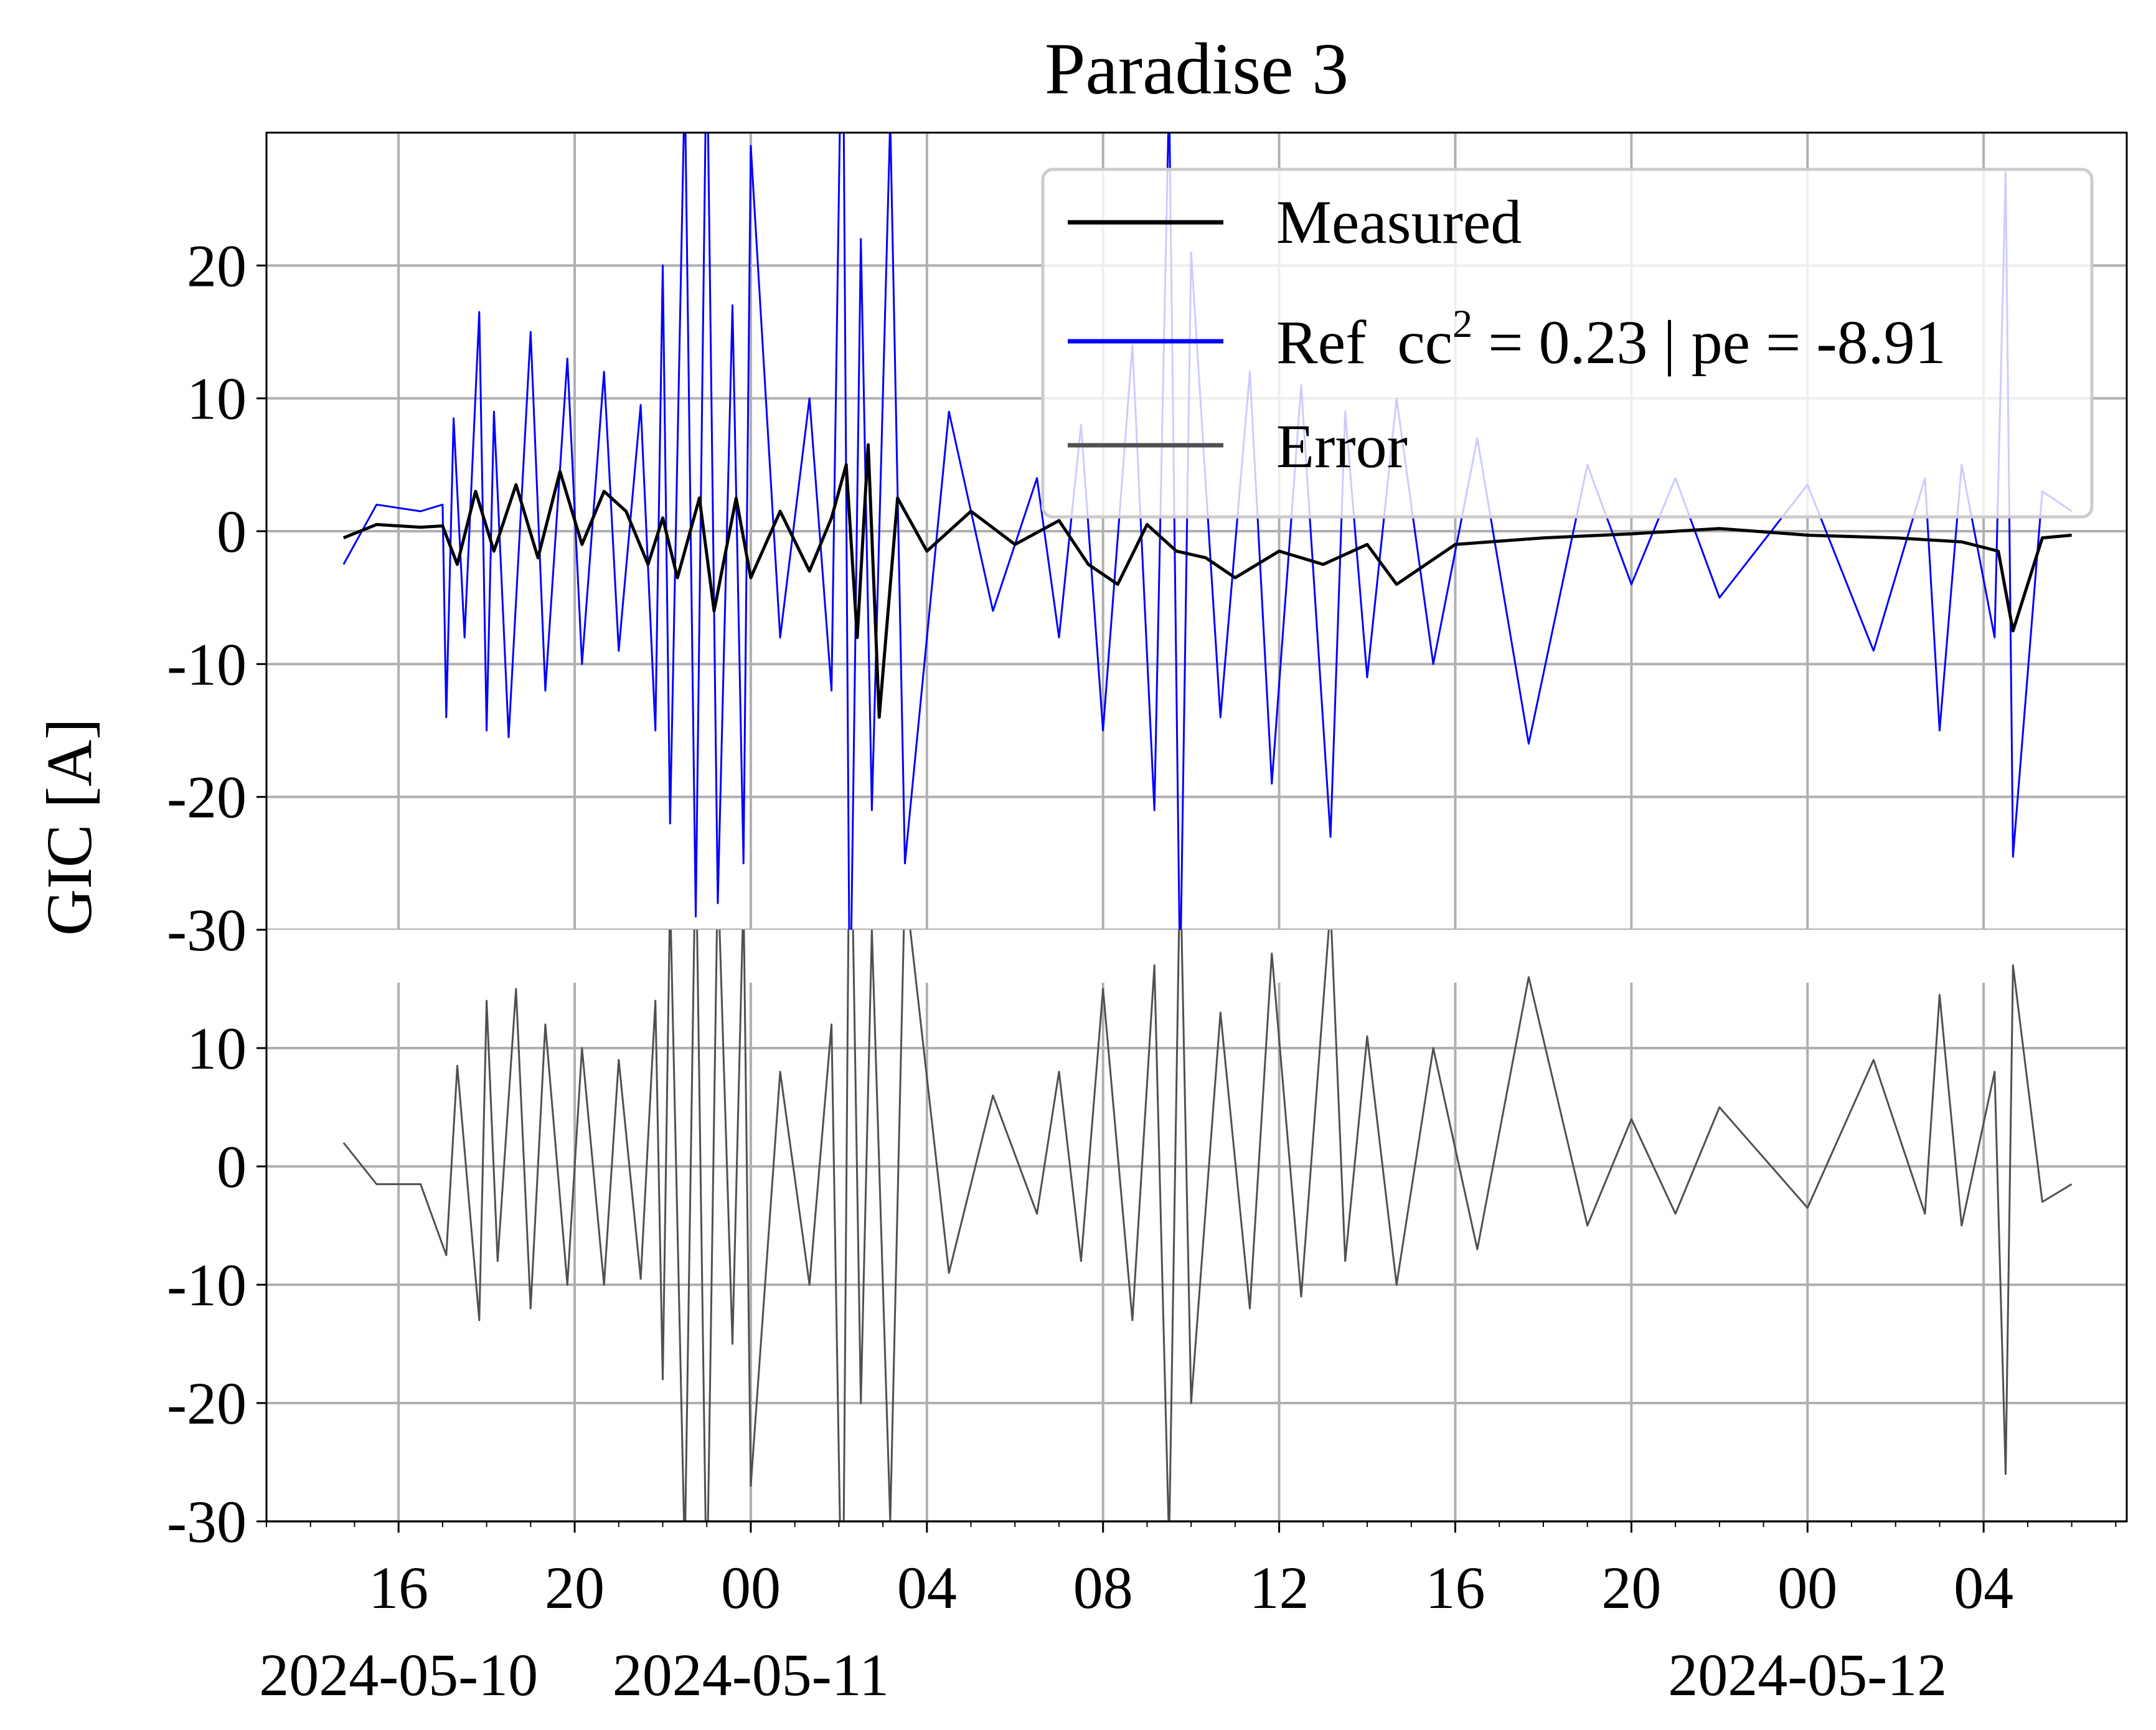 The width and height of the screenshot is (2156, 1730). What do you see at coordinates (1983, 1587) in the screenshot?
I see `xtick-label-9: 04` at bounding box center [1983, 1587].